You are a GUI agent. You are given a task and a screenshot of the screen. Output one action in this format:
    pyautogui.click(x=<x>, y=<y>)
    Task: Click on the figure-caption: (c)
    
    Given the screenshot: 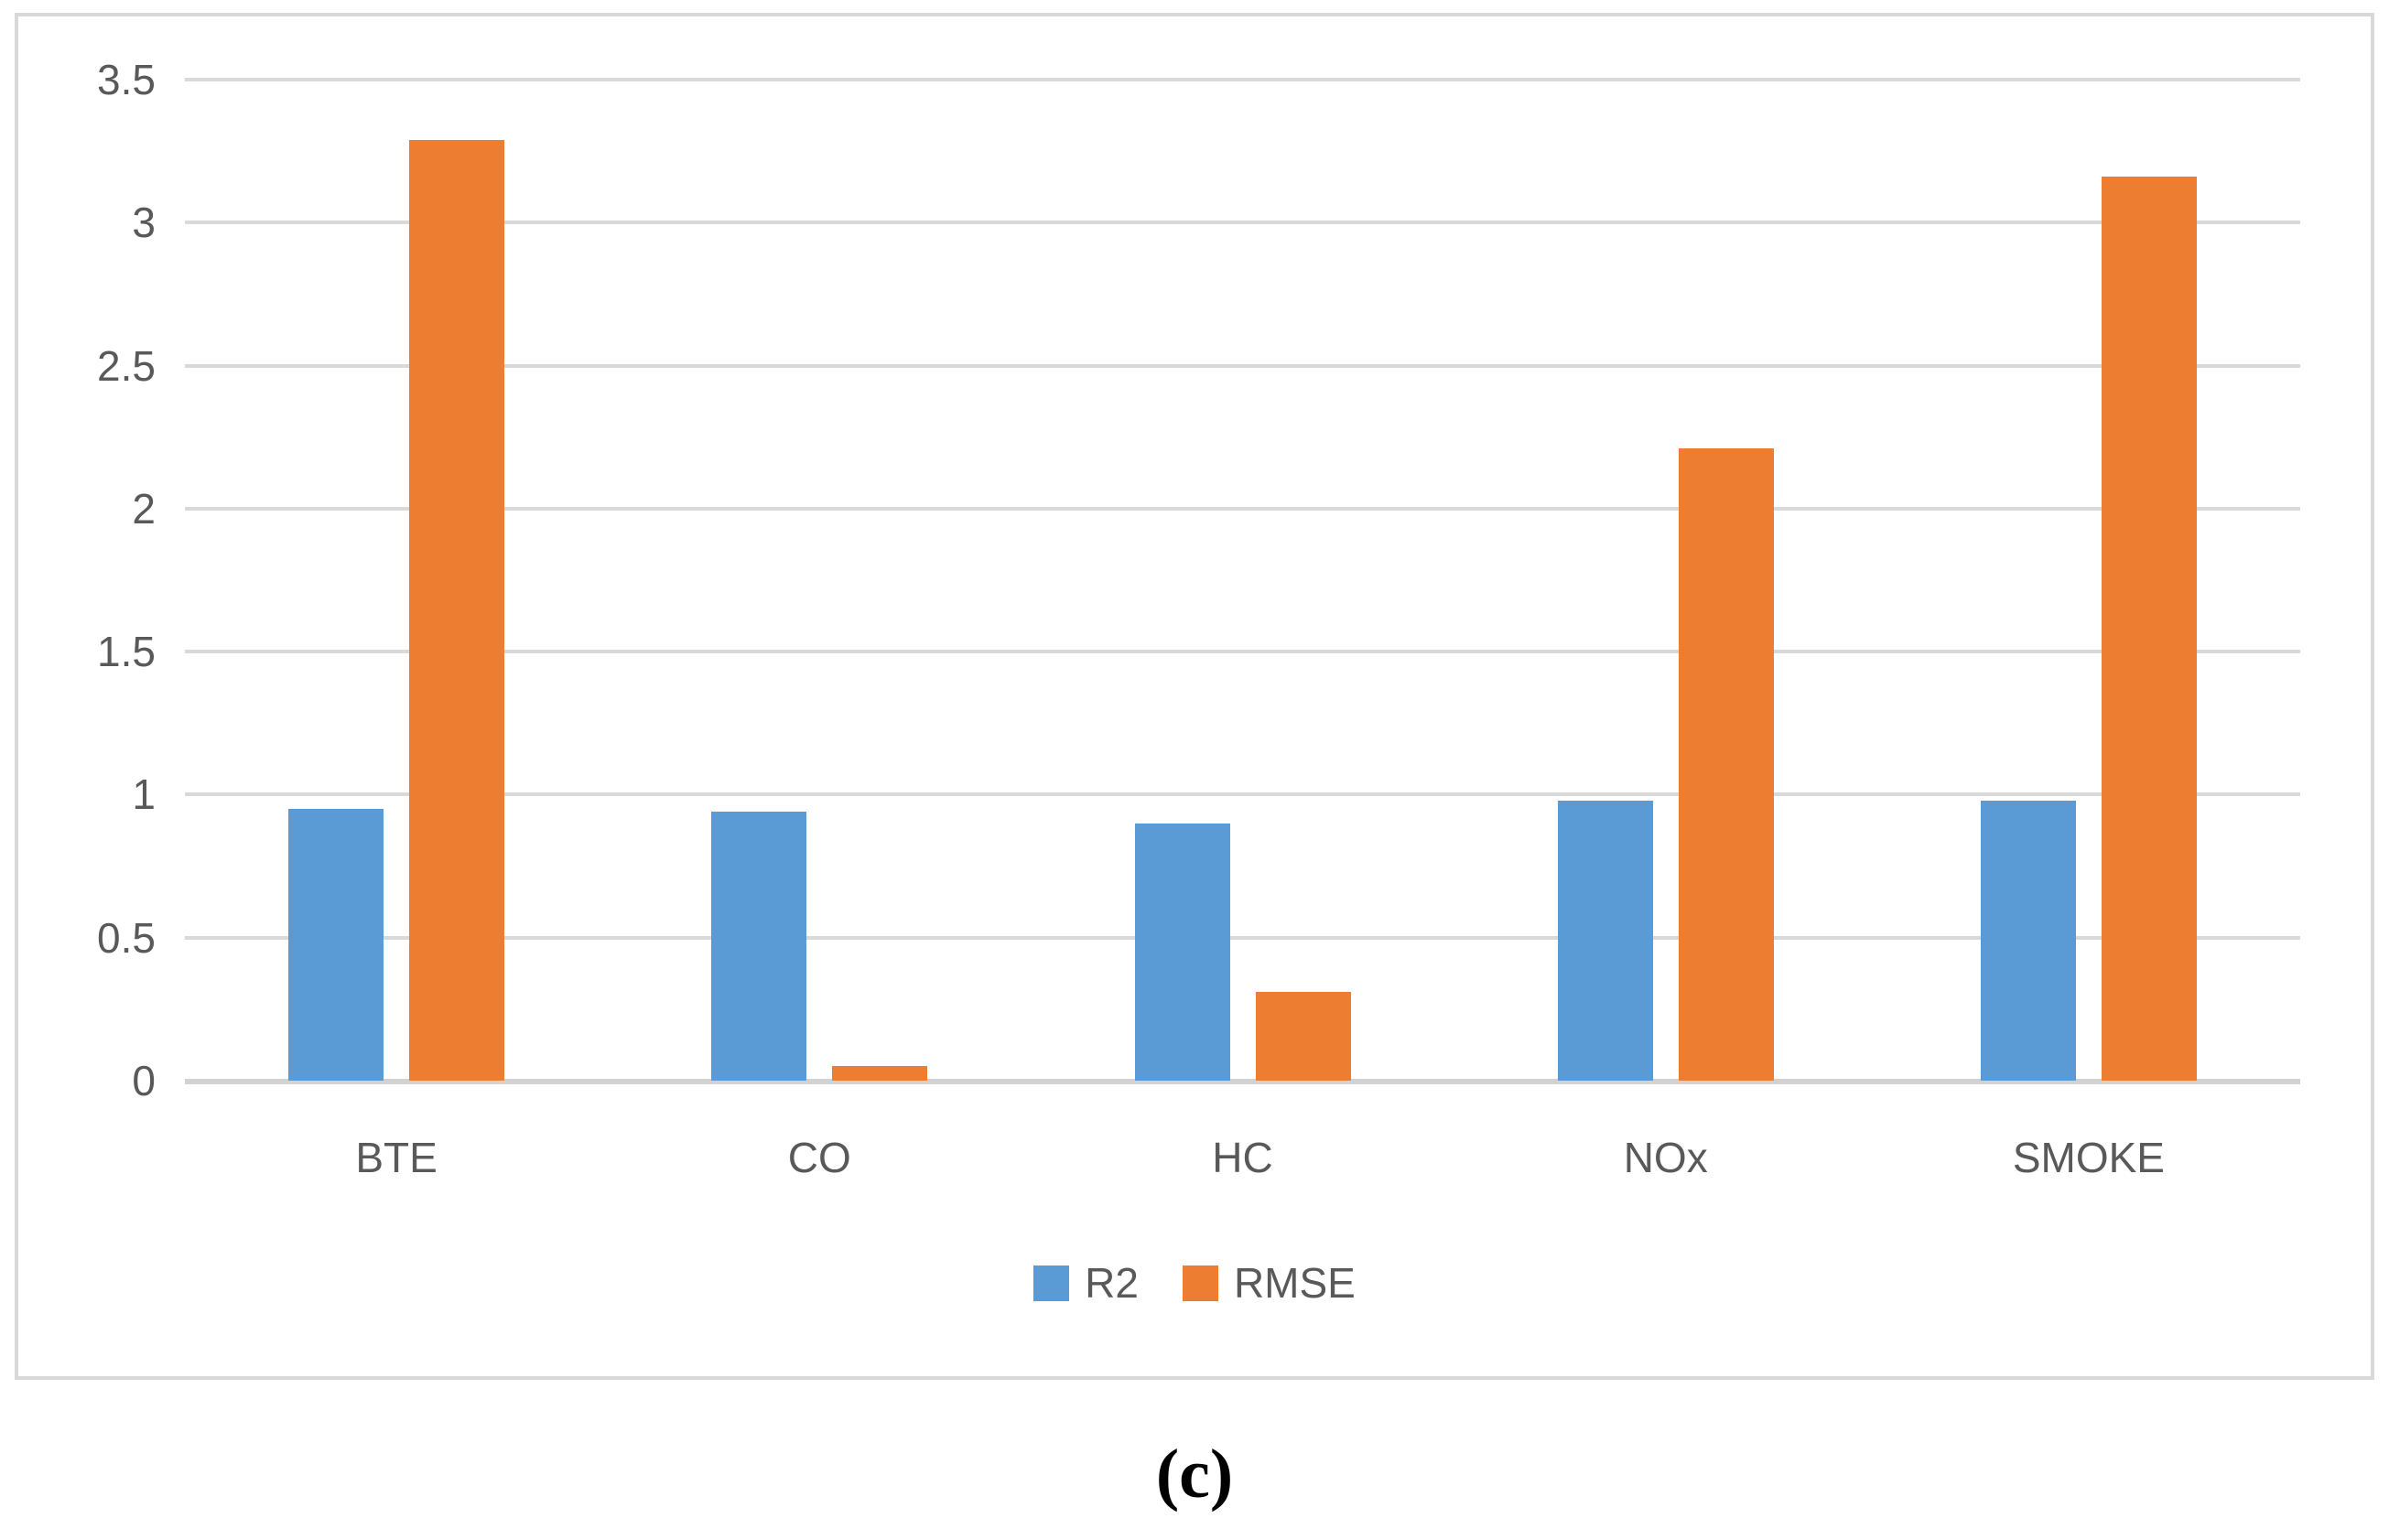 What is the action you would take?
    pyautogui.click(x=1194, y=1474)
    